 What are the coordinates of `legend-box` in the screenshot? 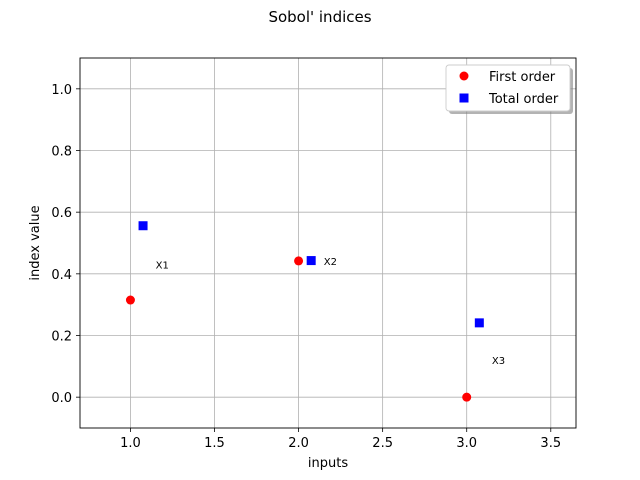 It's located at (508, 88).